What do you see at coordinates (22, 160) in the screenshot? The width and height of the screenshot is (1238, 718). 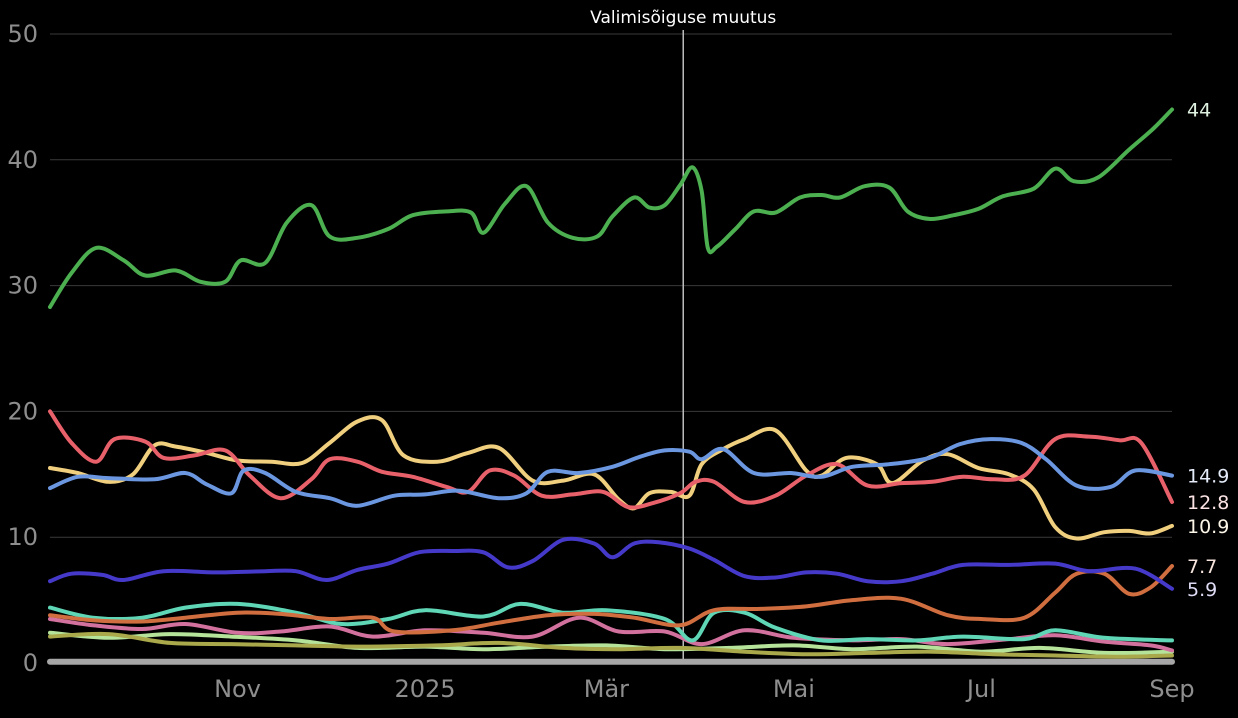 I see `y-tick-label: 40` at bounding box center [22, 160].